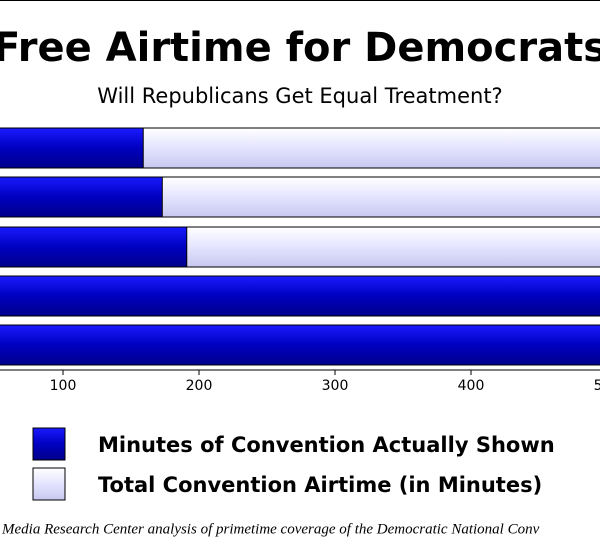 The height and width of the screenshot is (553, 600). I want to click on x-tick-label: 100, so click(63, 386).